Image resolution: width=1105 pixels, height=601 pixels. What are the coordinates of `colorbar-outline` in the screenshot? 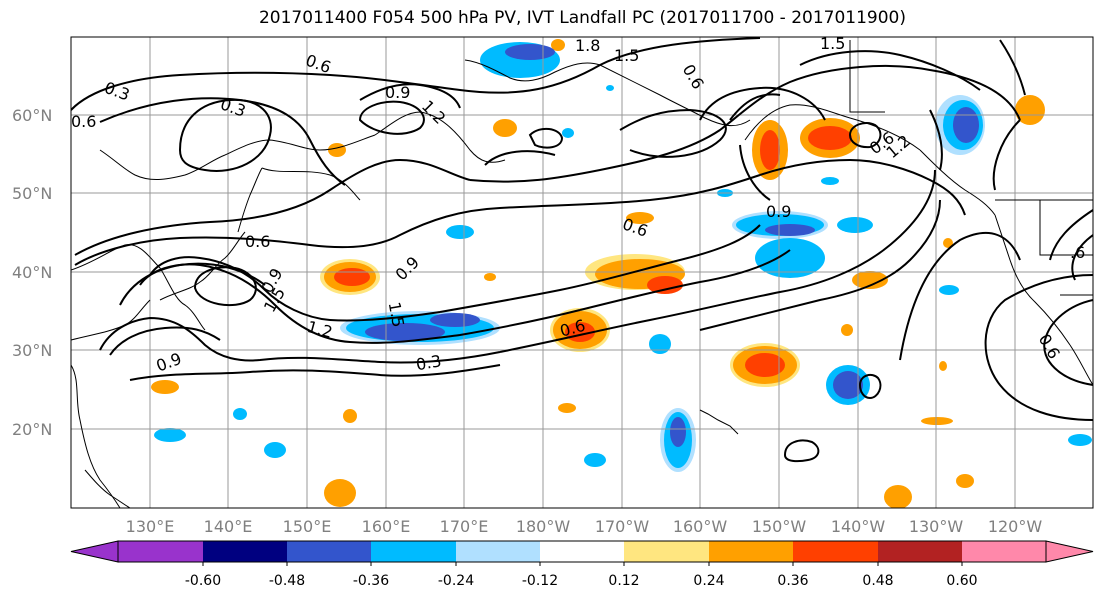 It's located at (582, 551).